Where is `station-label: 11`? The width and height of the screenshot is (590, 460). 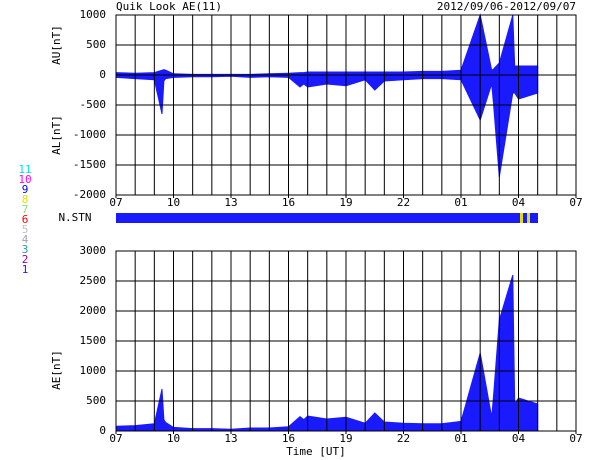
station-label: 11 is located at coordinates (24, 169).